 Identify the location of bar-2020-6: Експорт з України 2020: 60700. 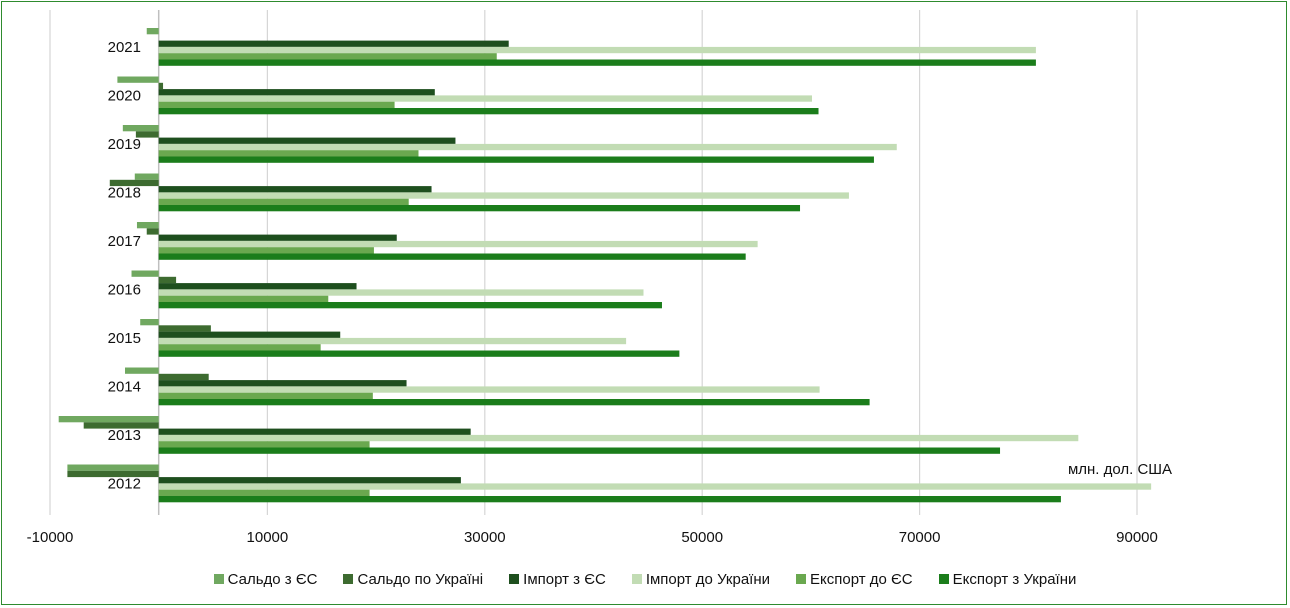
(488, 111).